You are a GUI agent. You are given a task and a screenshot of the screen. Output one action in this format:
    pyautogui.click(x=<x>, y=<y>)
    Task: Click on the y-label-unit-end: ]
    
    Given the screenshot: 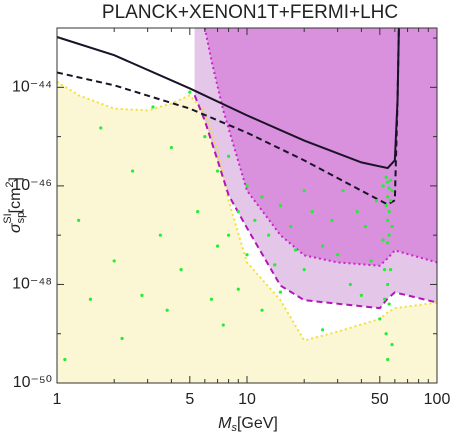 What is the action you would take?
    pyautogui.click(x=15, y=179)
    